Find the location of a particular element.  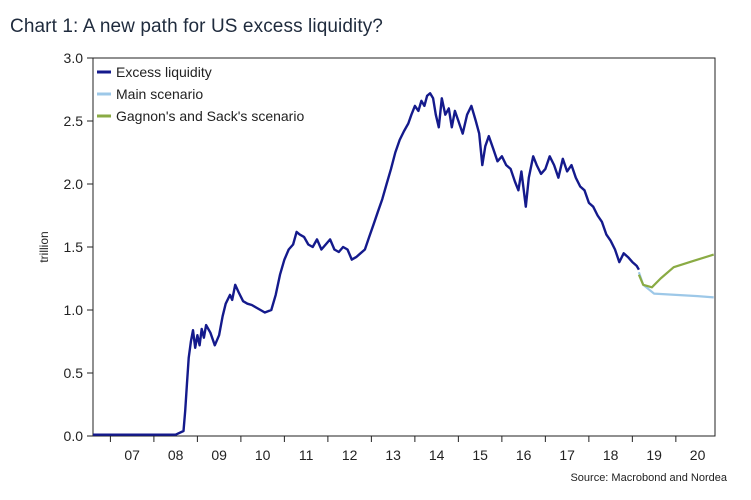

legend-entry: Gagnon's and Sack's scenario is located at coordinates (210, 116).